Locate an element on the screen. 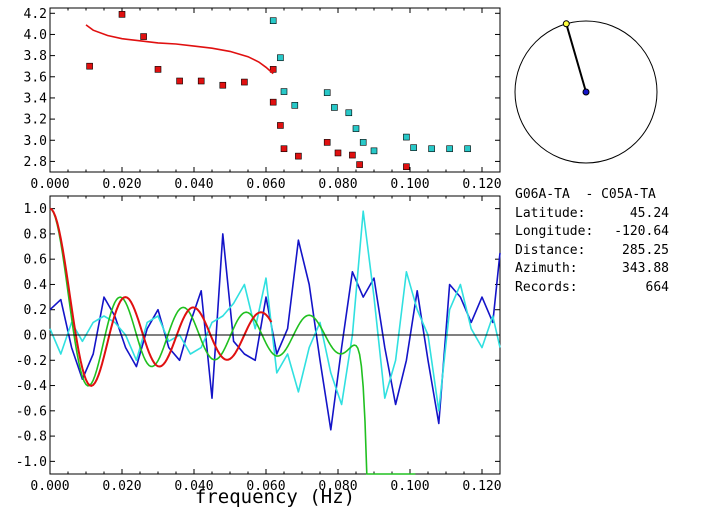 The height and width of the screenshot is (519, 703). azimuth-circle is located at coordinates (586, 92).